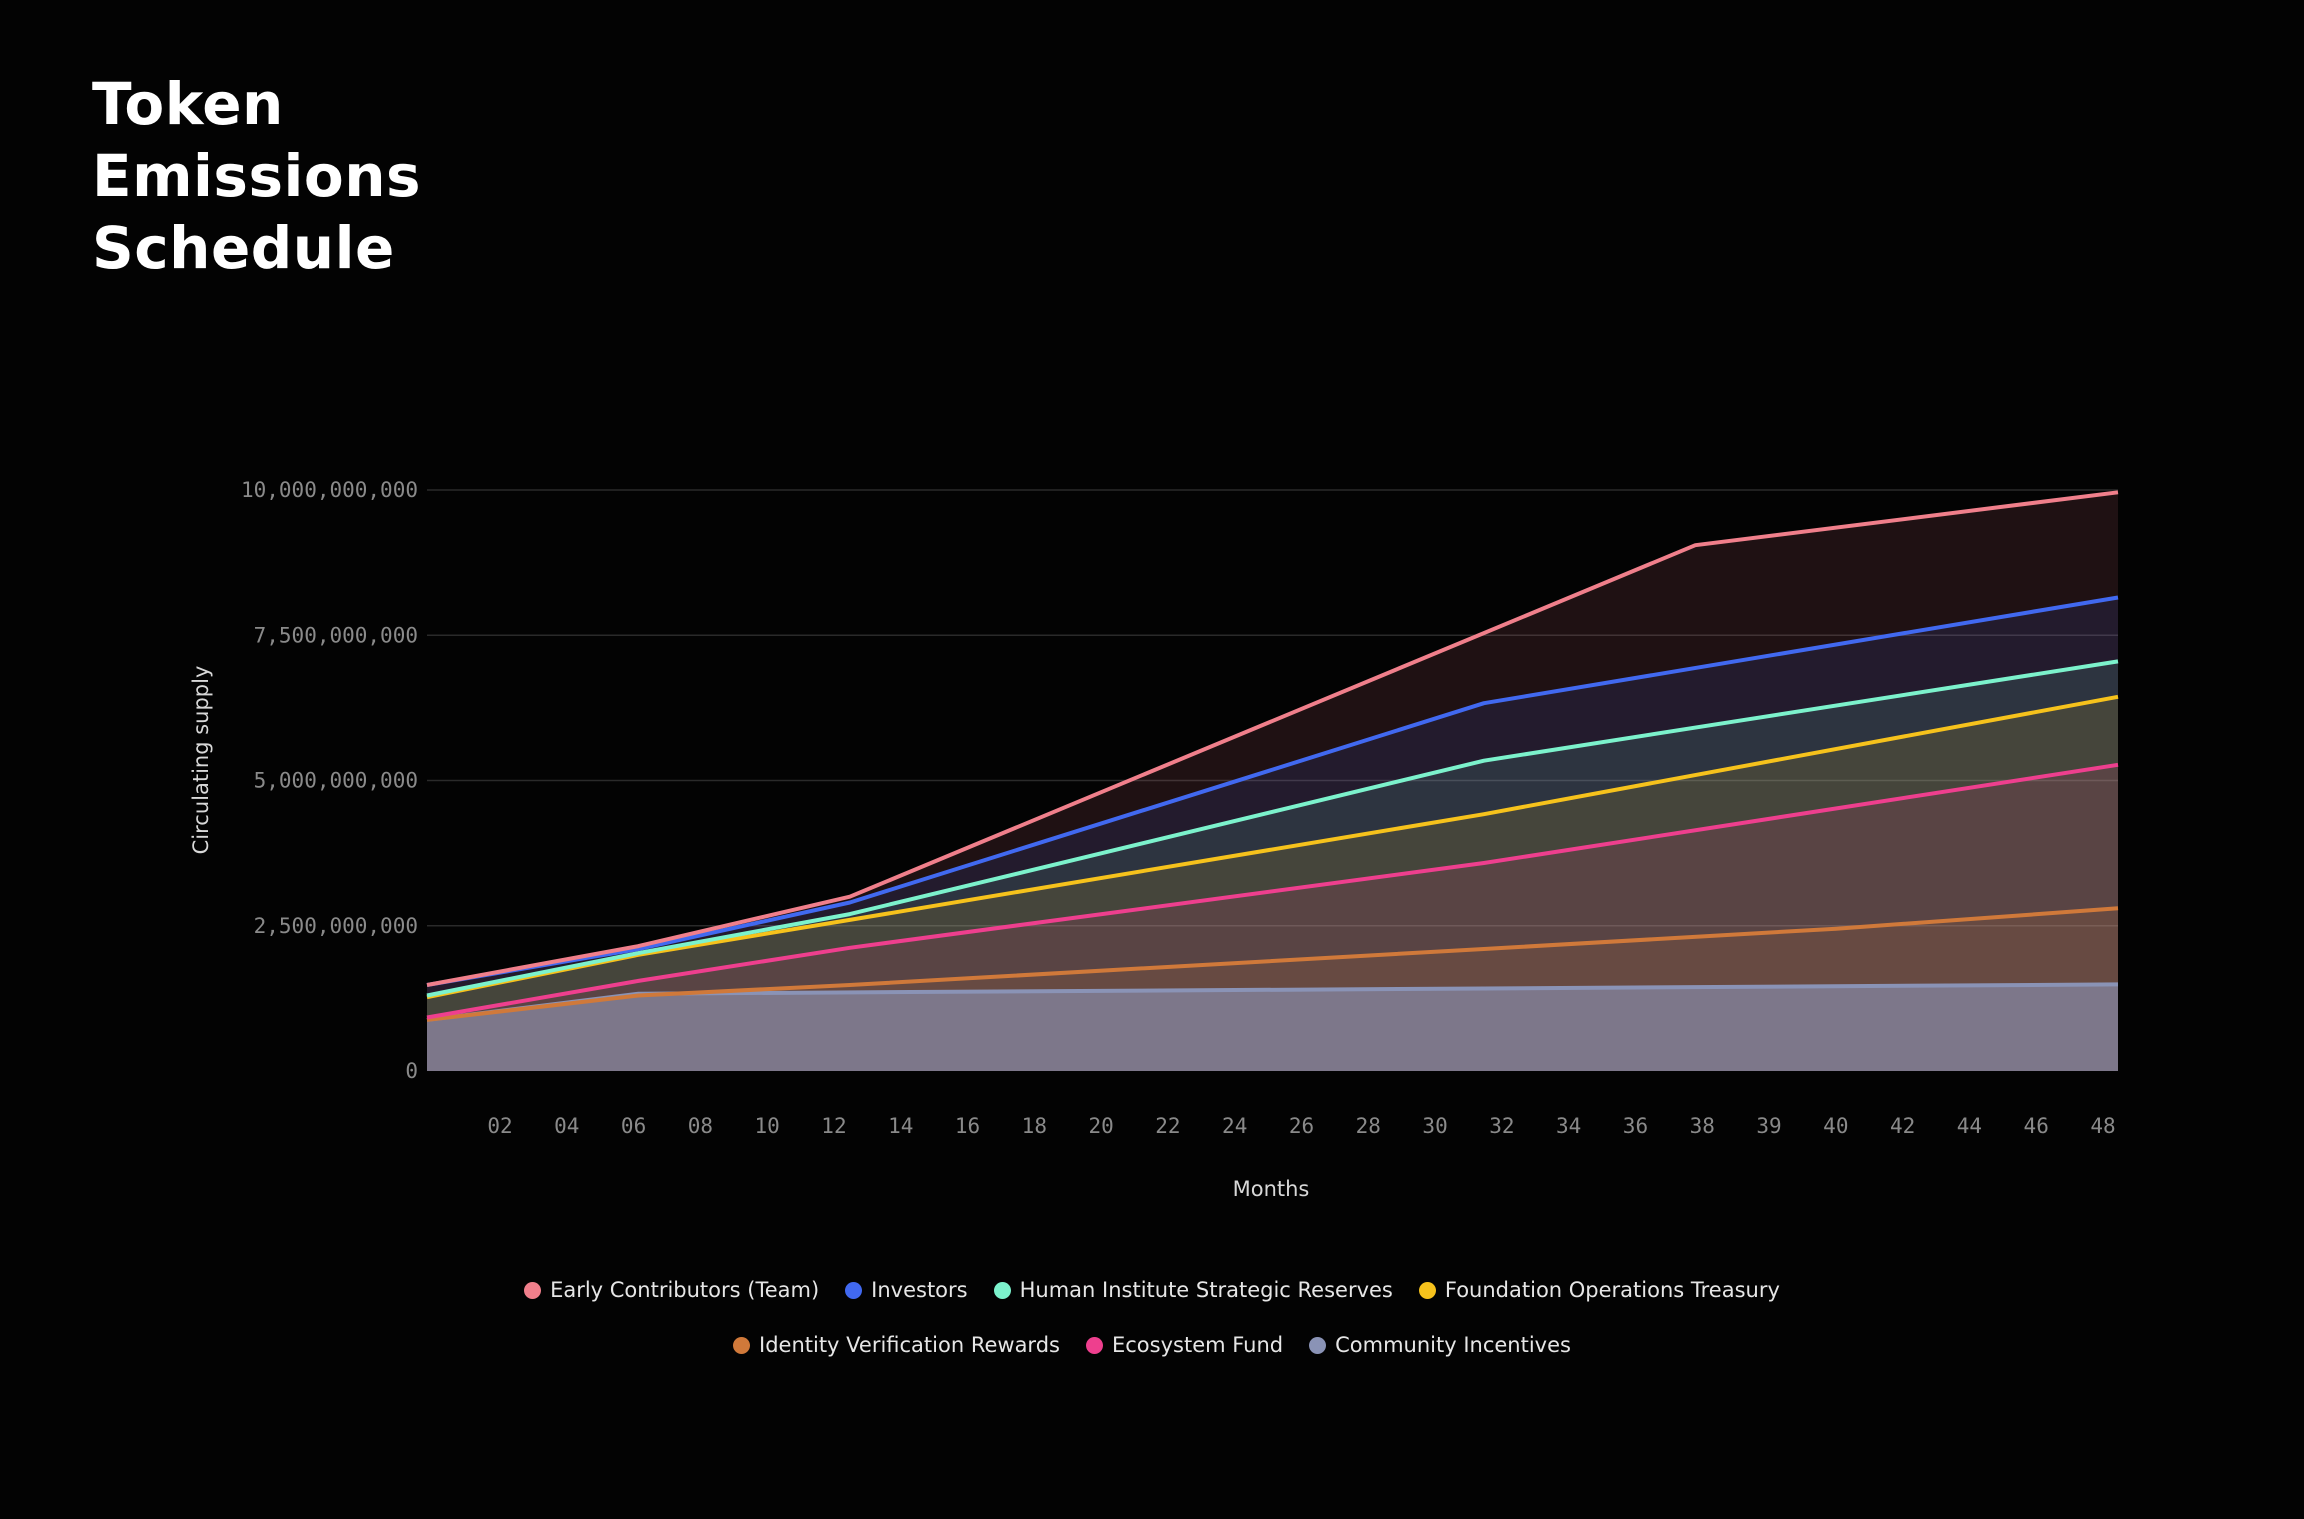 The height and width of the screenshot is (1519, 2304). Describe the element at coordinates (1034, 1126) in the screenshot. I see `x-tick-label: 18` at that location.